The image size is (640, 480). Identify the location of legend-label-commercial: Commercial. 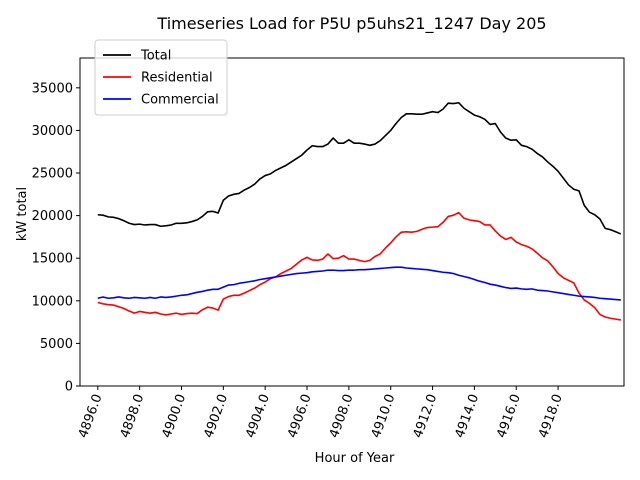
(180, 100).